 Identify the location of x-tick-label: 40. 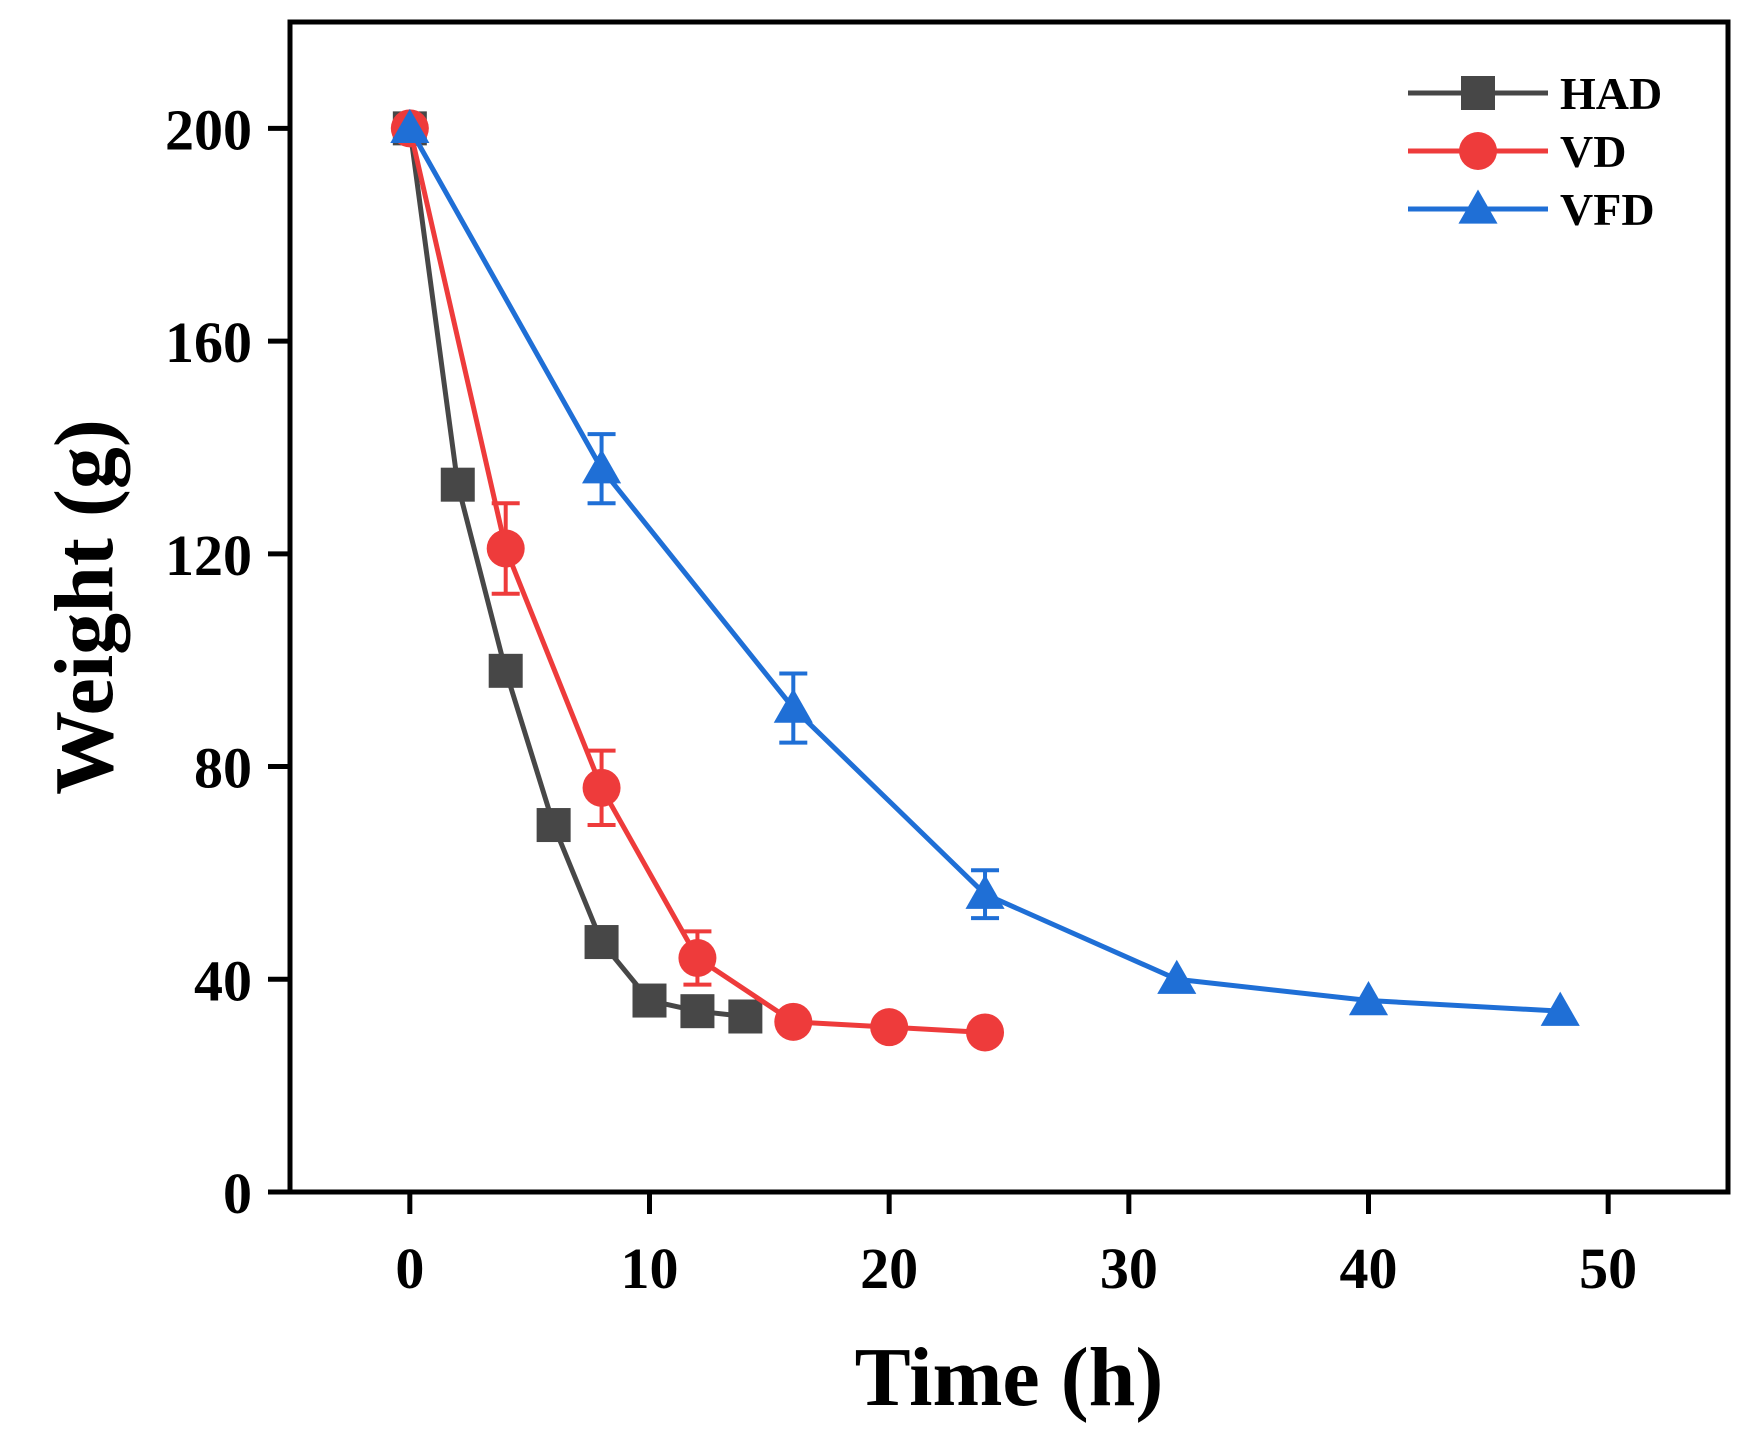
(1369, 1268).